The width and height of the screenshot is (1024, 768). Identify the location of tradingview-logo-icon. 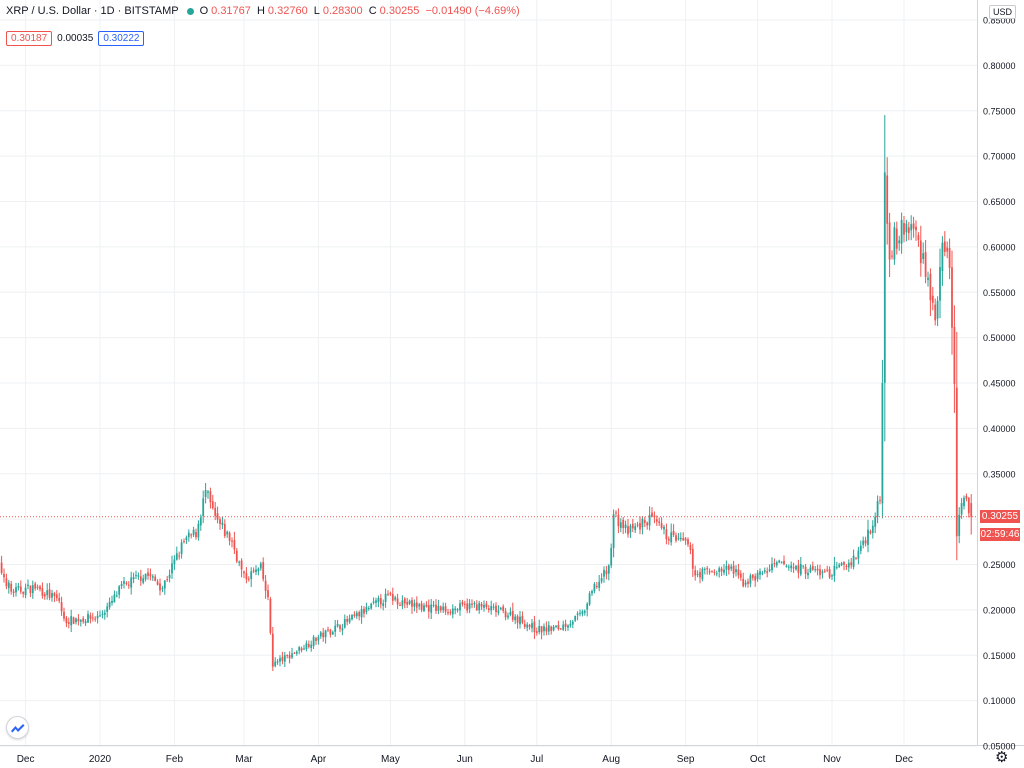
(17, 727).